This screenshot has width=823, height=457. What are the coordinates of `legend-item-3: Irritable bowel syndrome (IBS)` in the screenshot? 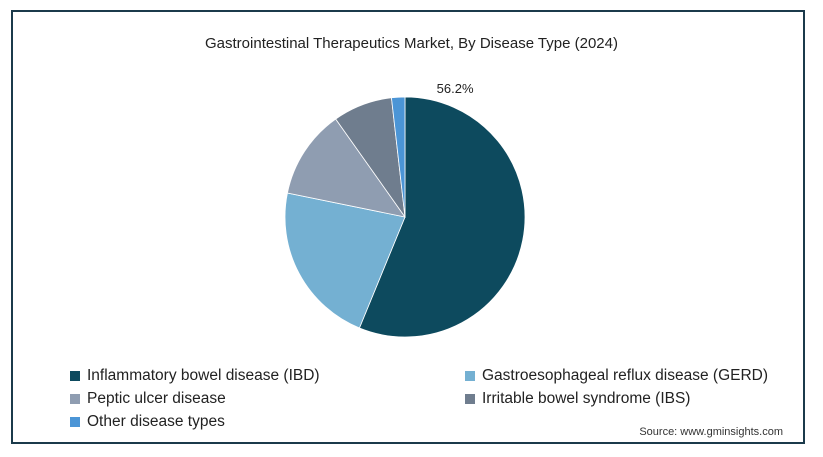 It's located at (617, 399).